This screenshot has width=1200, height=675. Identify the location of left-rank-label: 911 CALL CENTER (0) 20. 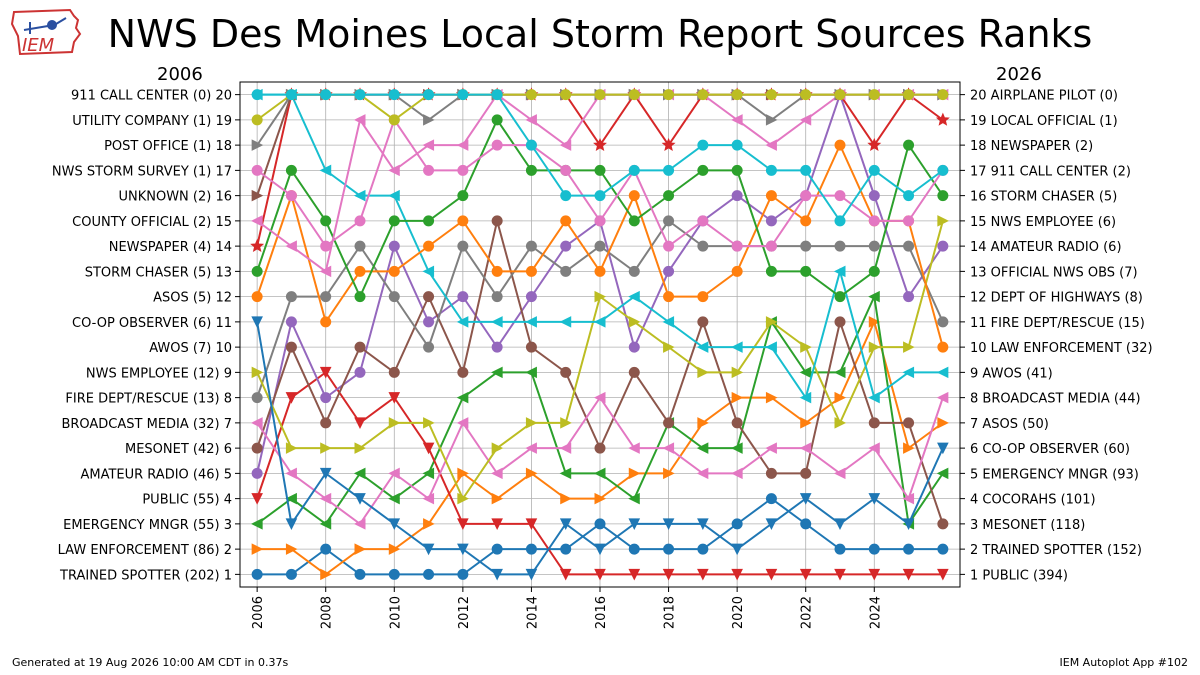
(151, 96).